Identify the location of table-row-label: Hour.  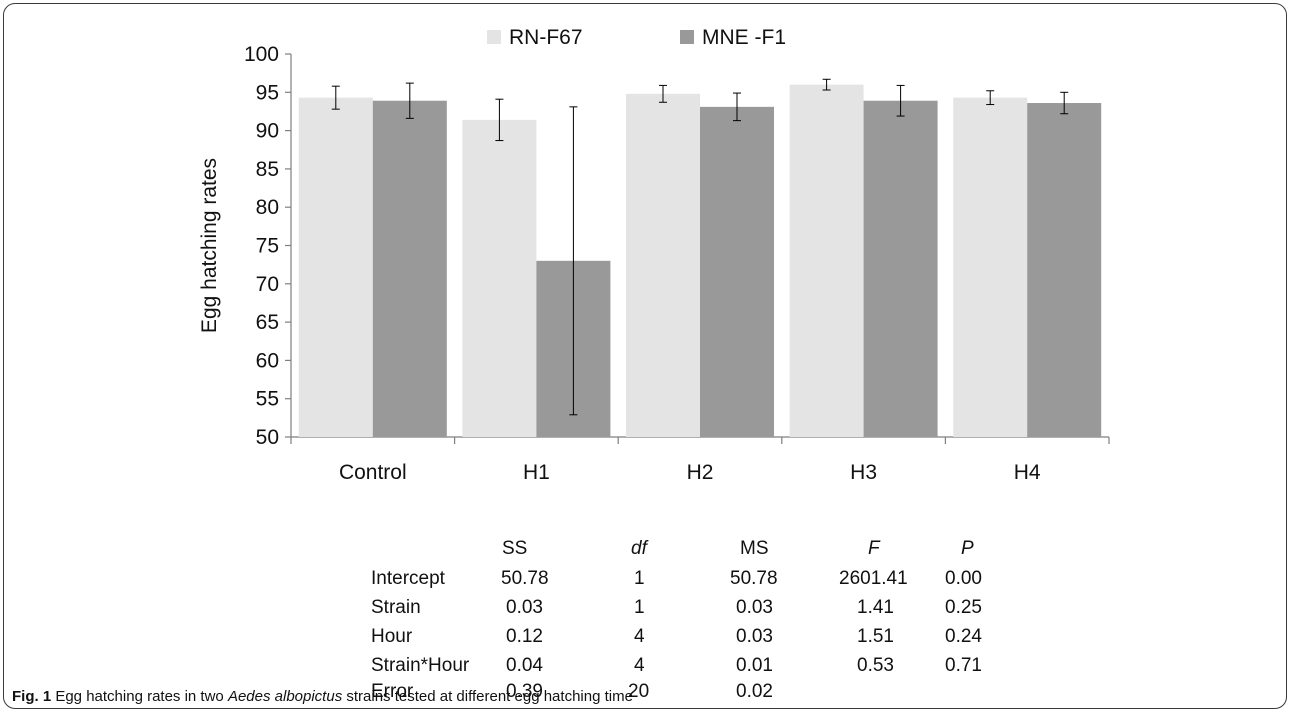
(392, 636).